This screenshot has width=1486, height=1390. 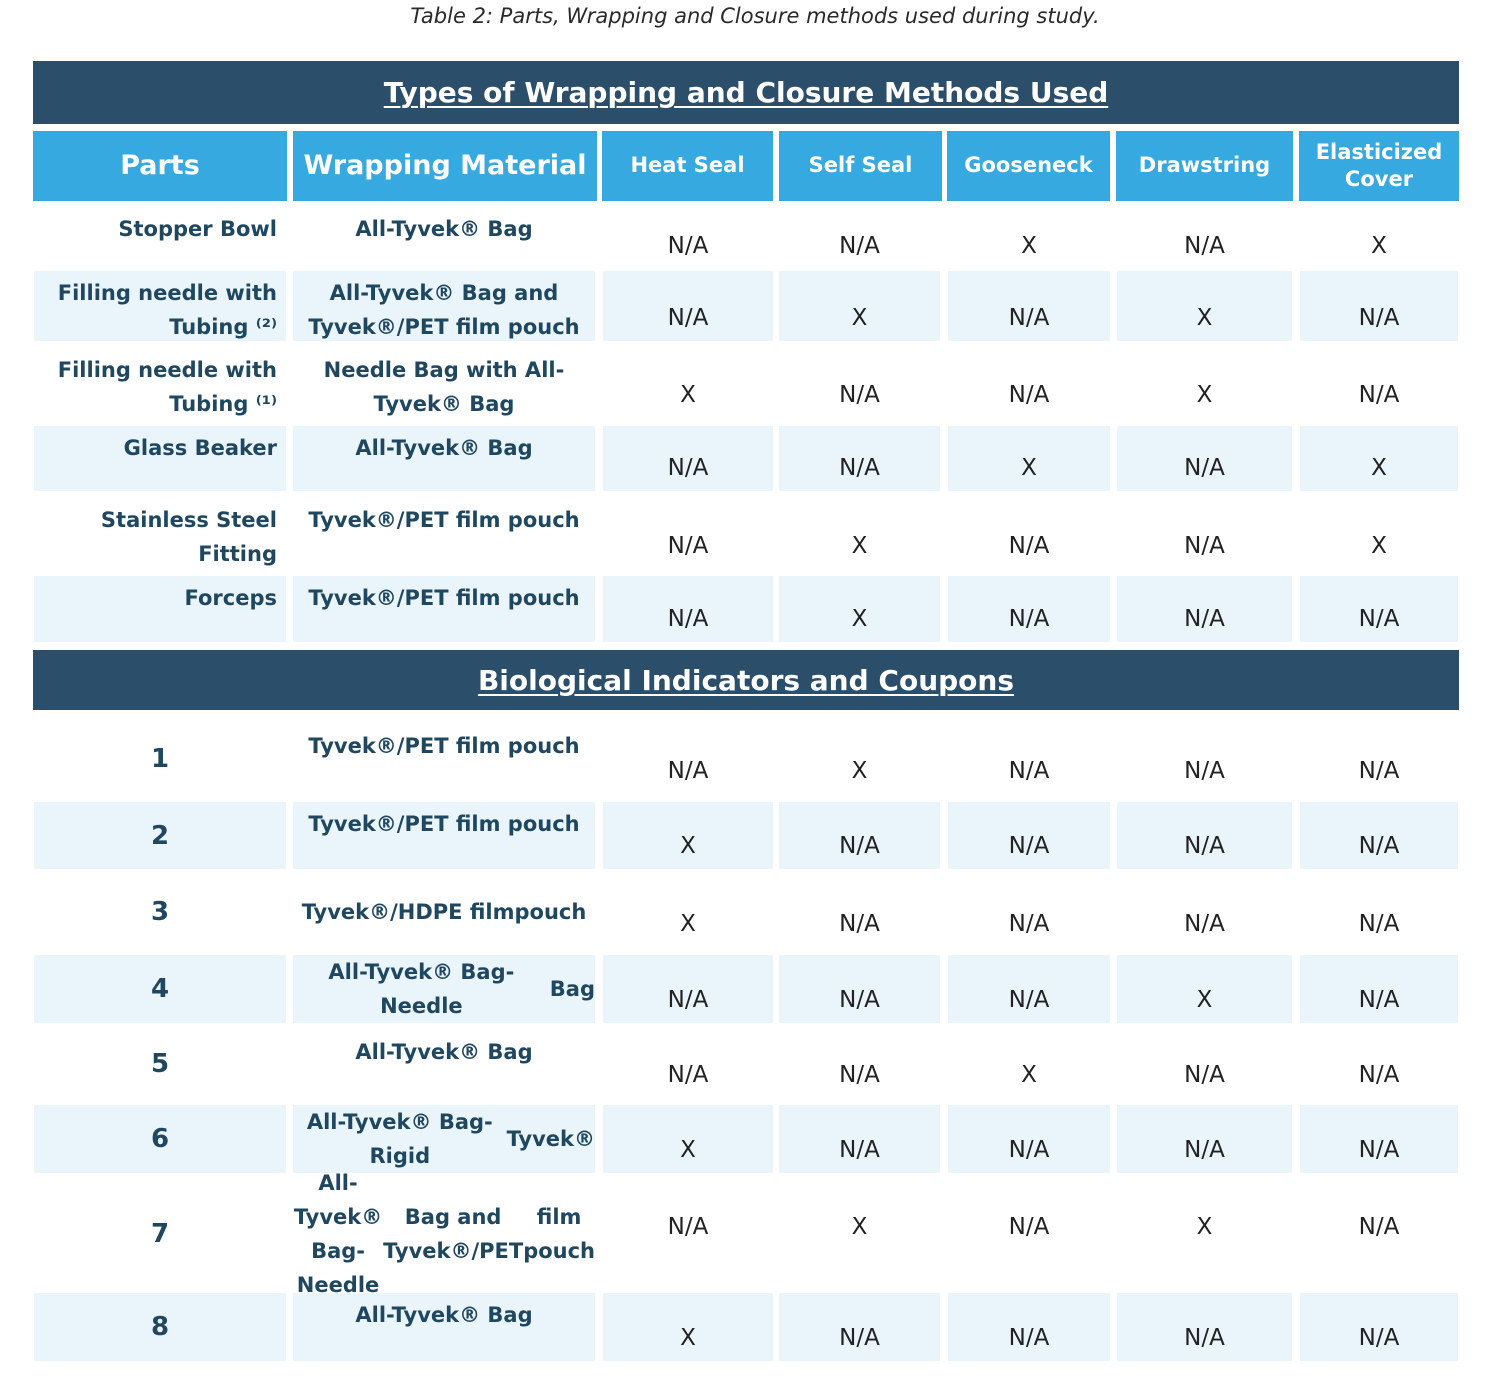 I want to click on cell-line: Tyvek® Bag, so click(x=444, y=404).